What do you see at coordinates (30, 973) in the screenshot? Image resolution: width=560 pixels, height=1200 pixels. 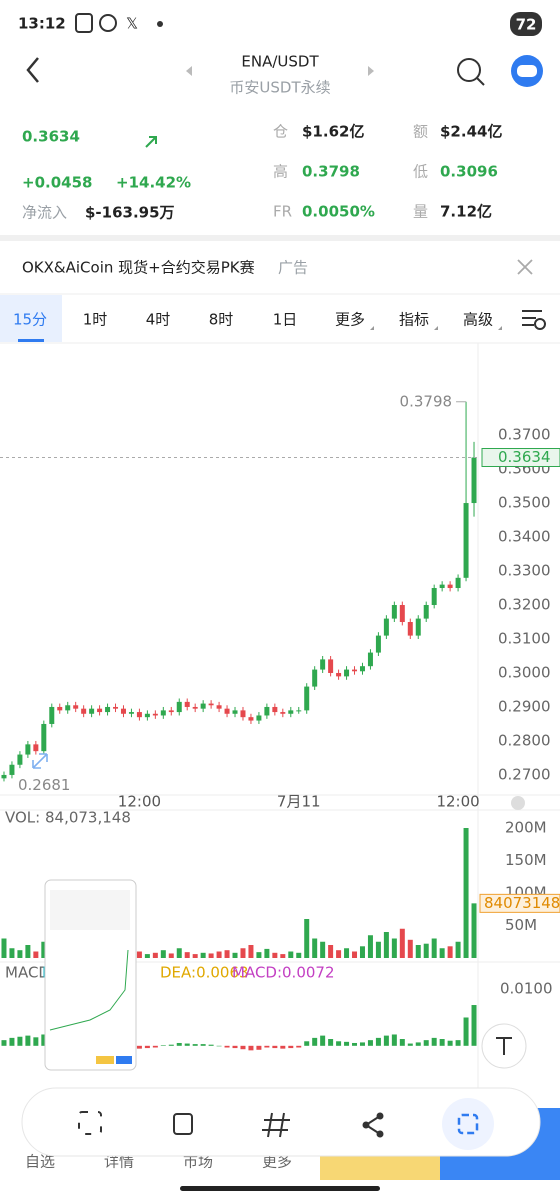 I see `macd-label: MACD(` at bounding box center [30, 973].